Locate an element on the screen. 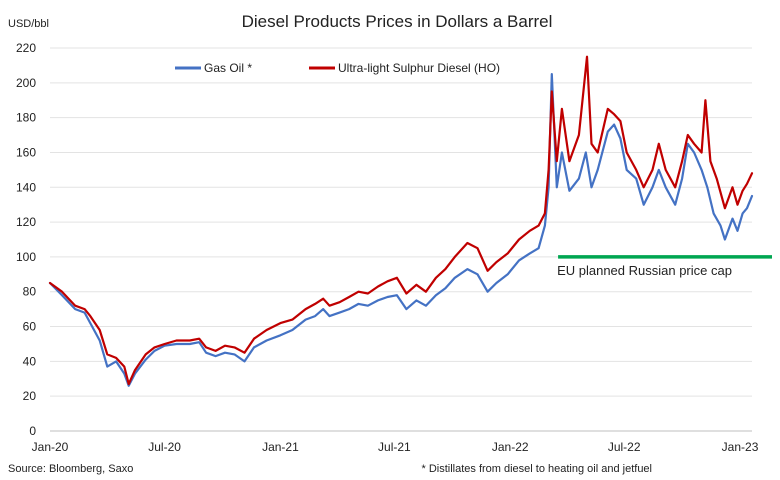 The height and width of the screenshot is (480, 780). y-tick-label: 0 is located at coordinates (32, 431).